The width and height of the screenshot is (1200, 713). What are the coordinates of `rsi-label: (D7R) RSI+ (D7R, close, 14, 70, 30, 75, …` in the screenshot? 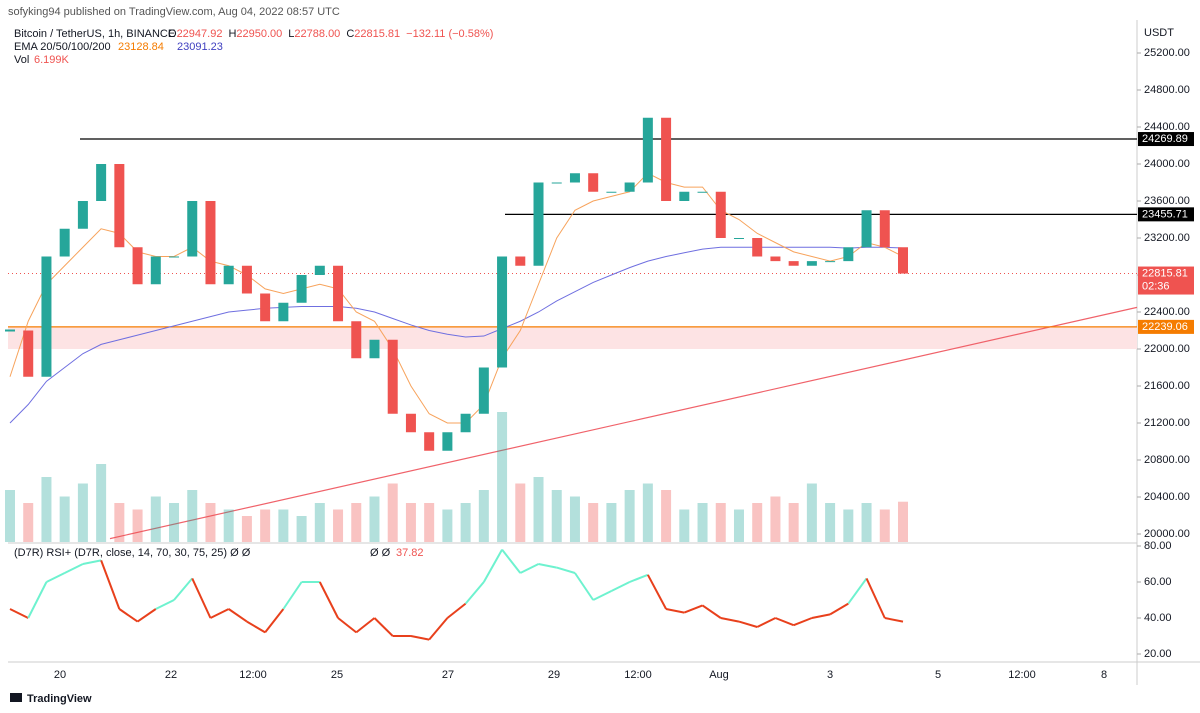 It's located at (132, 553).